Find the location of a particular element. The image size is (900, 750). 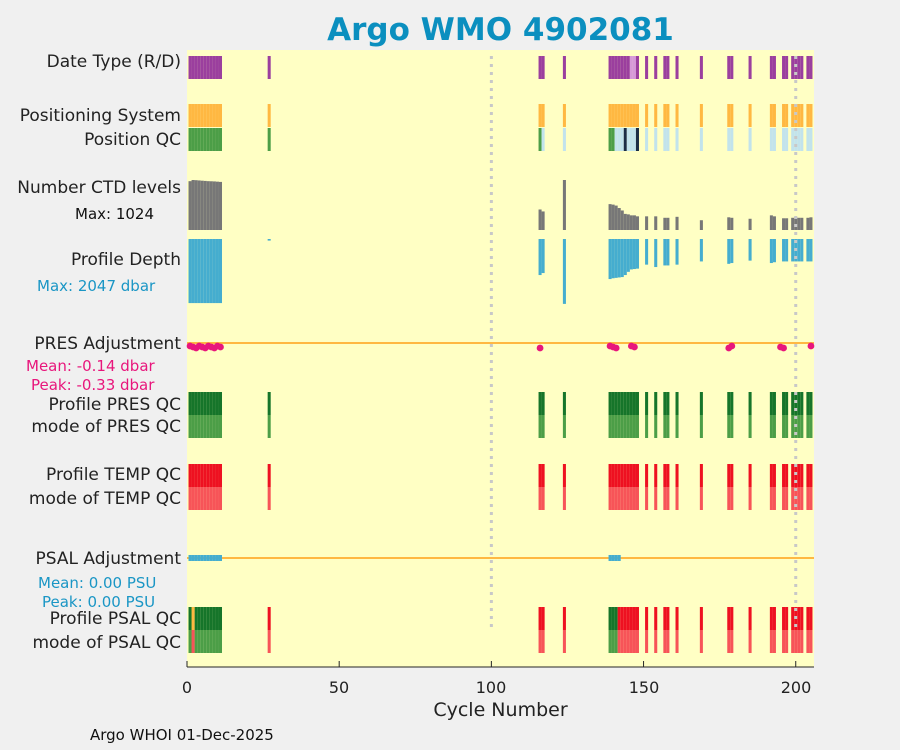

footer-text: Argo WHOI 01-Dec-2025 is located at coordinates (182, 735).